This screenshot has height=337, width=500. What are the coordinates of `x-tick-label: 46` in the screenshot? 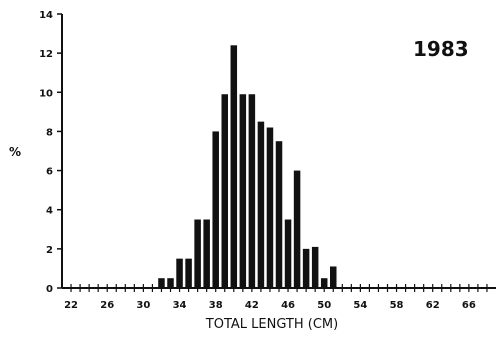 It's located at (288, 305).